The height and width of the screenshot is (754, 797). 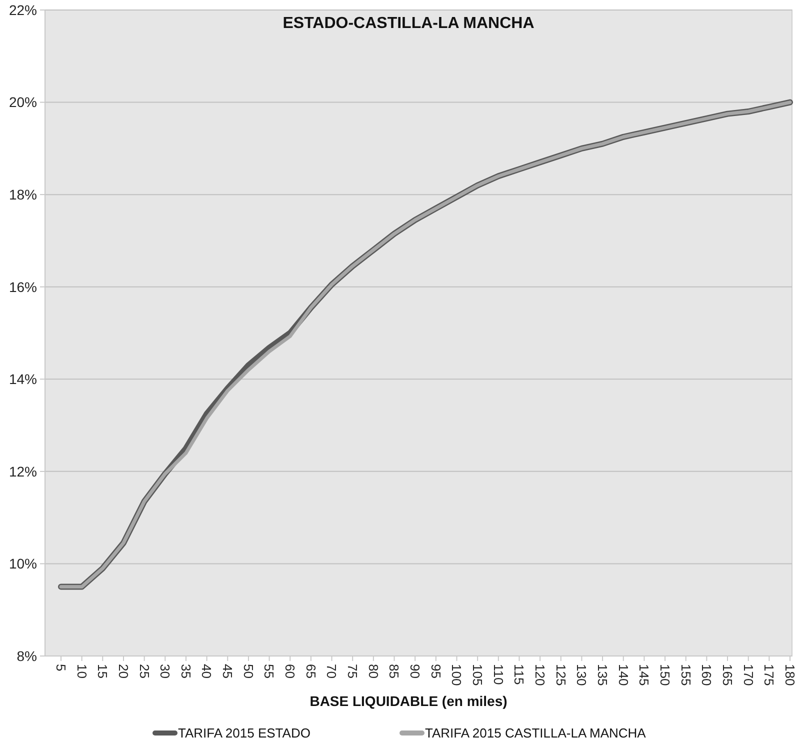 I want to click on x-tick-label: 15, so click(x=102, y=671).